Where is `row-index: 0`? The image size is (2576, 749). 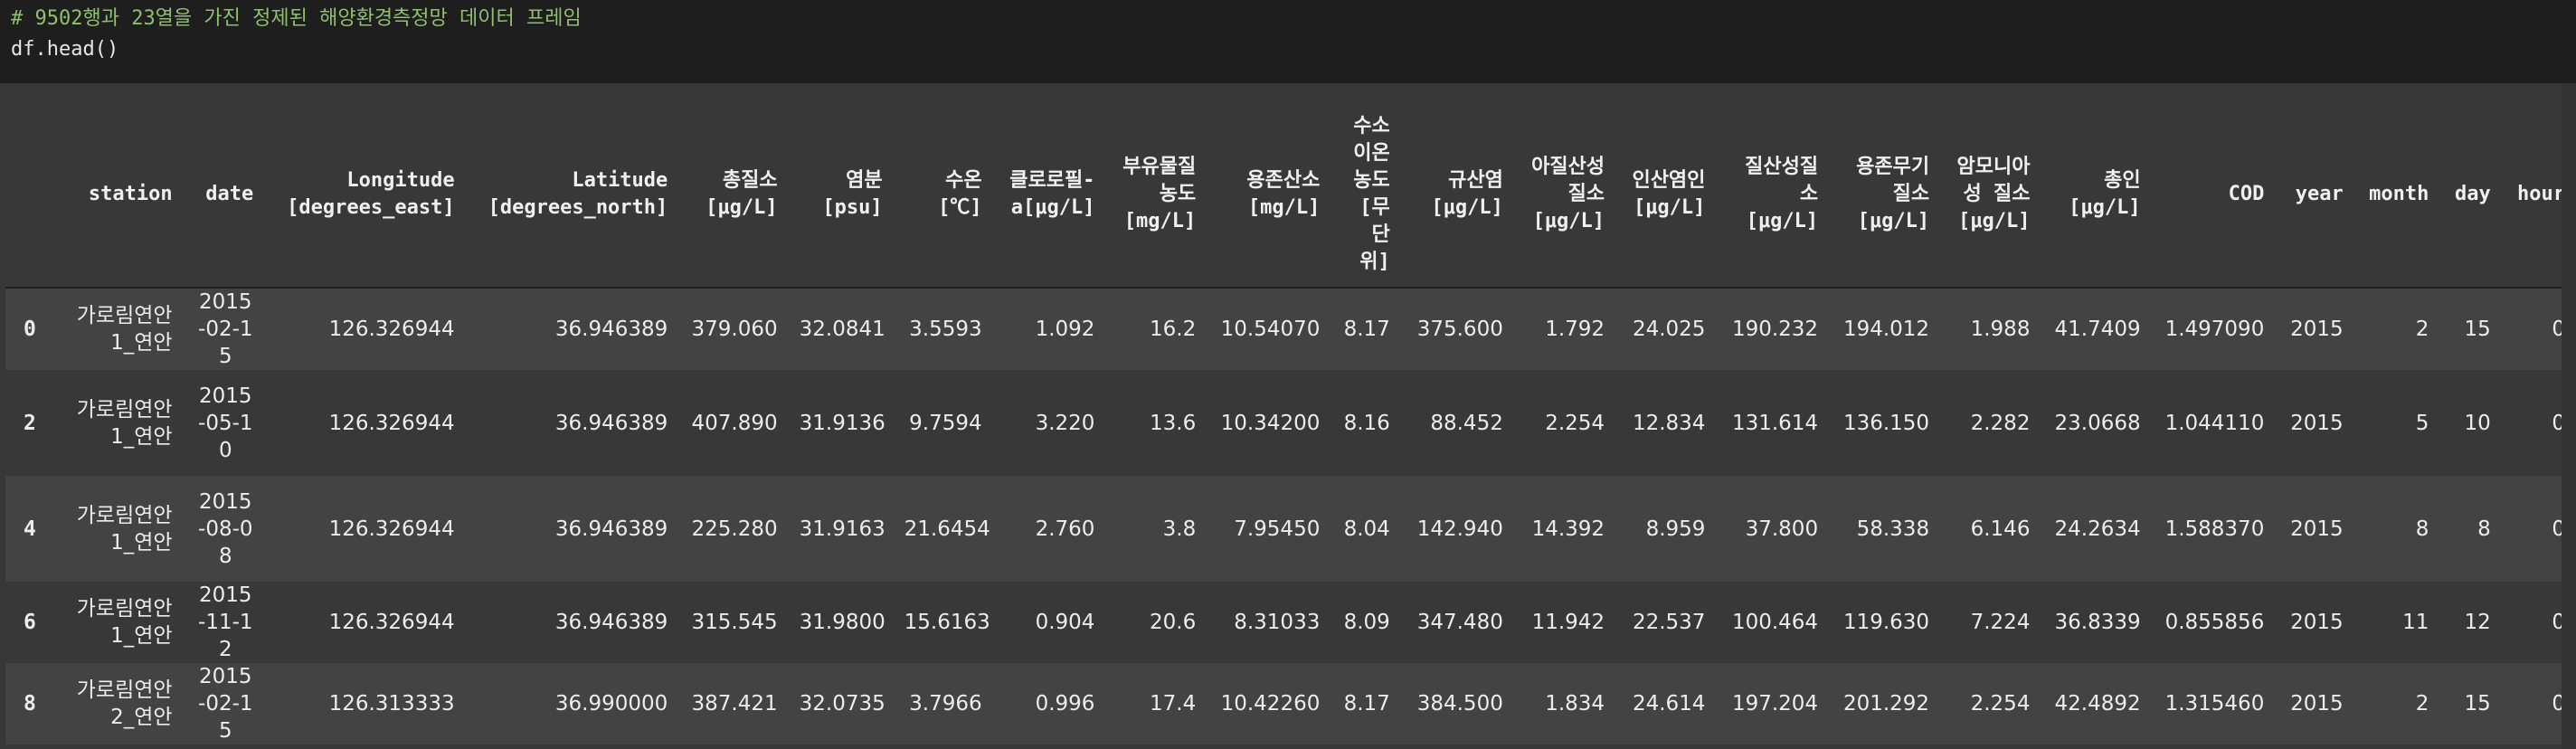 row-index: 0 is located at coordinates (29, 329).